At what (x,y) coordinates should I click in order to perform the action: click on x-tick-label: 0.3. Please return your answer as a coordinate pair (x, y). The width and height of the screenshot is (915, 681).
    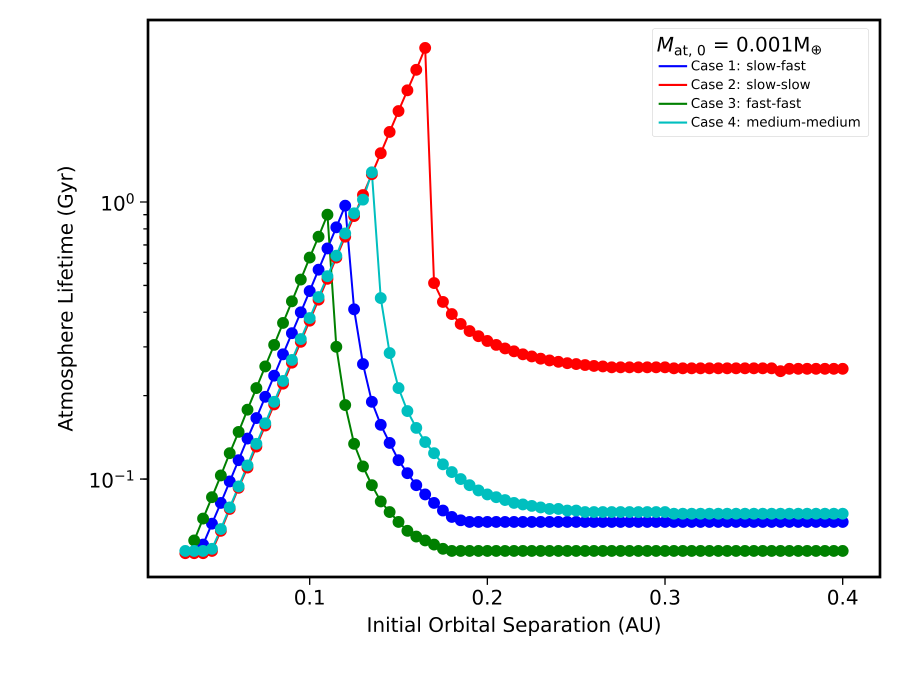
    Looking at the image, I should click on (665, 597).